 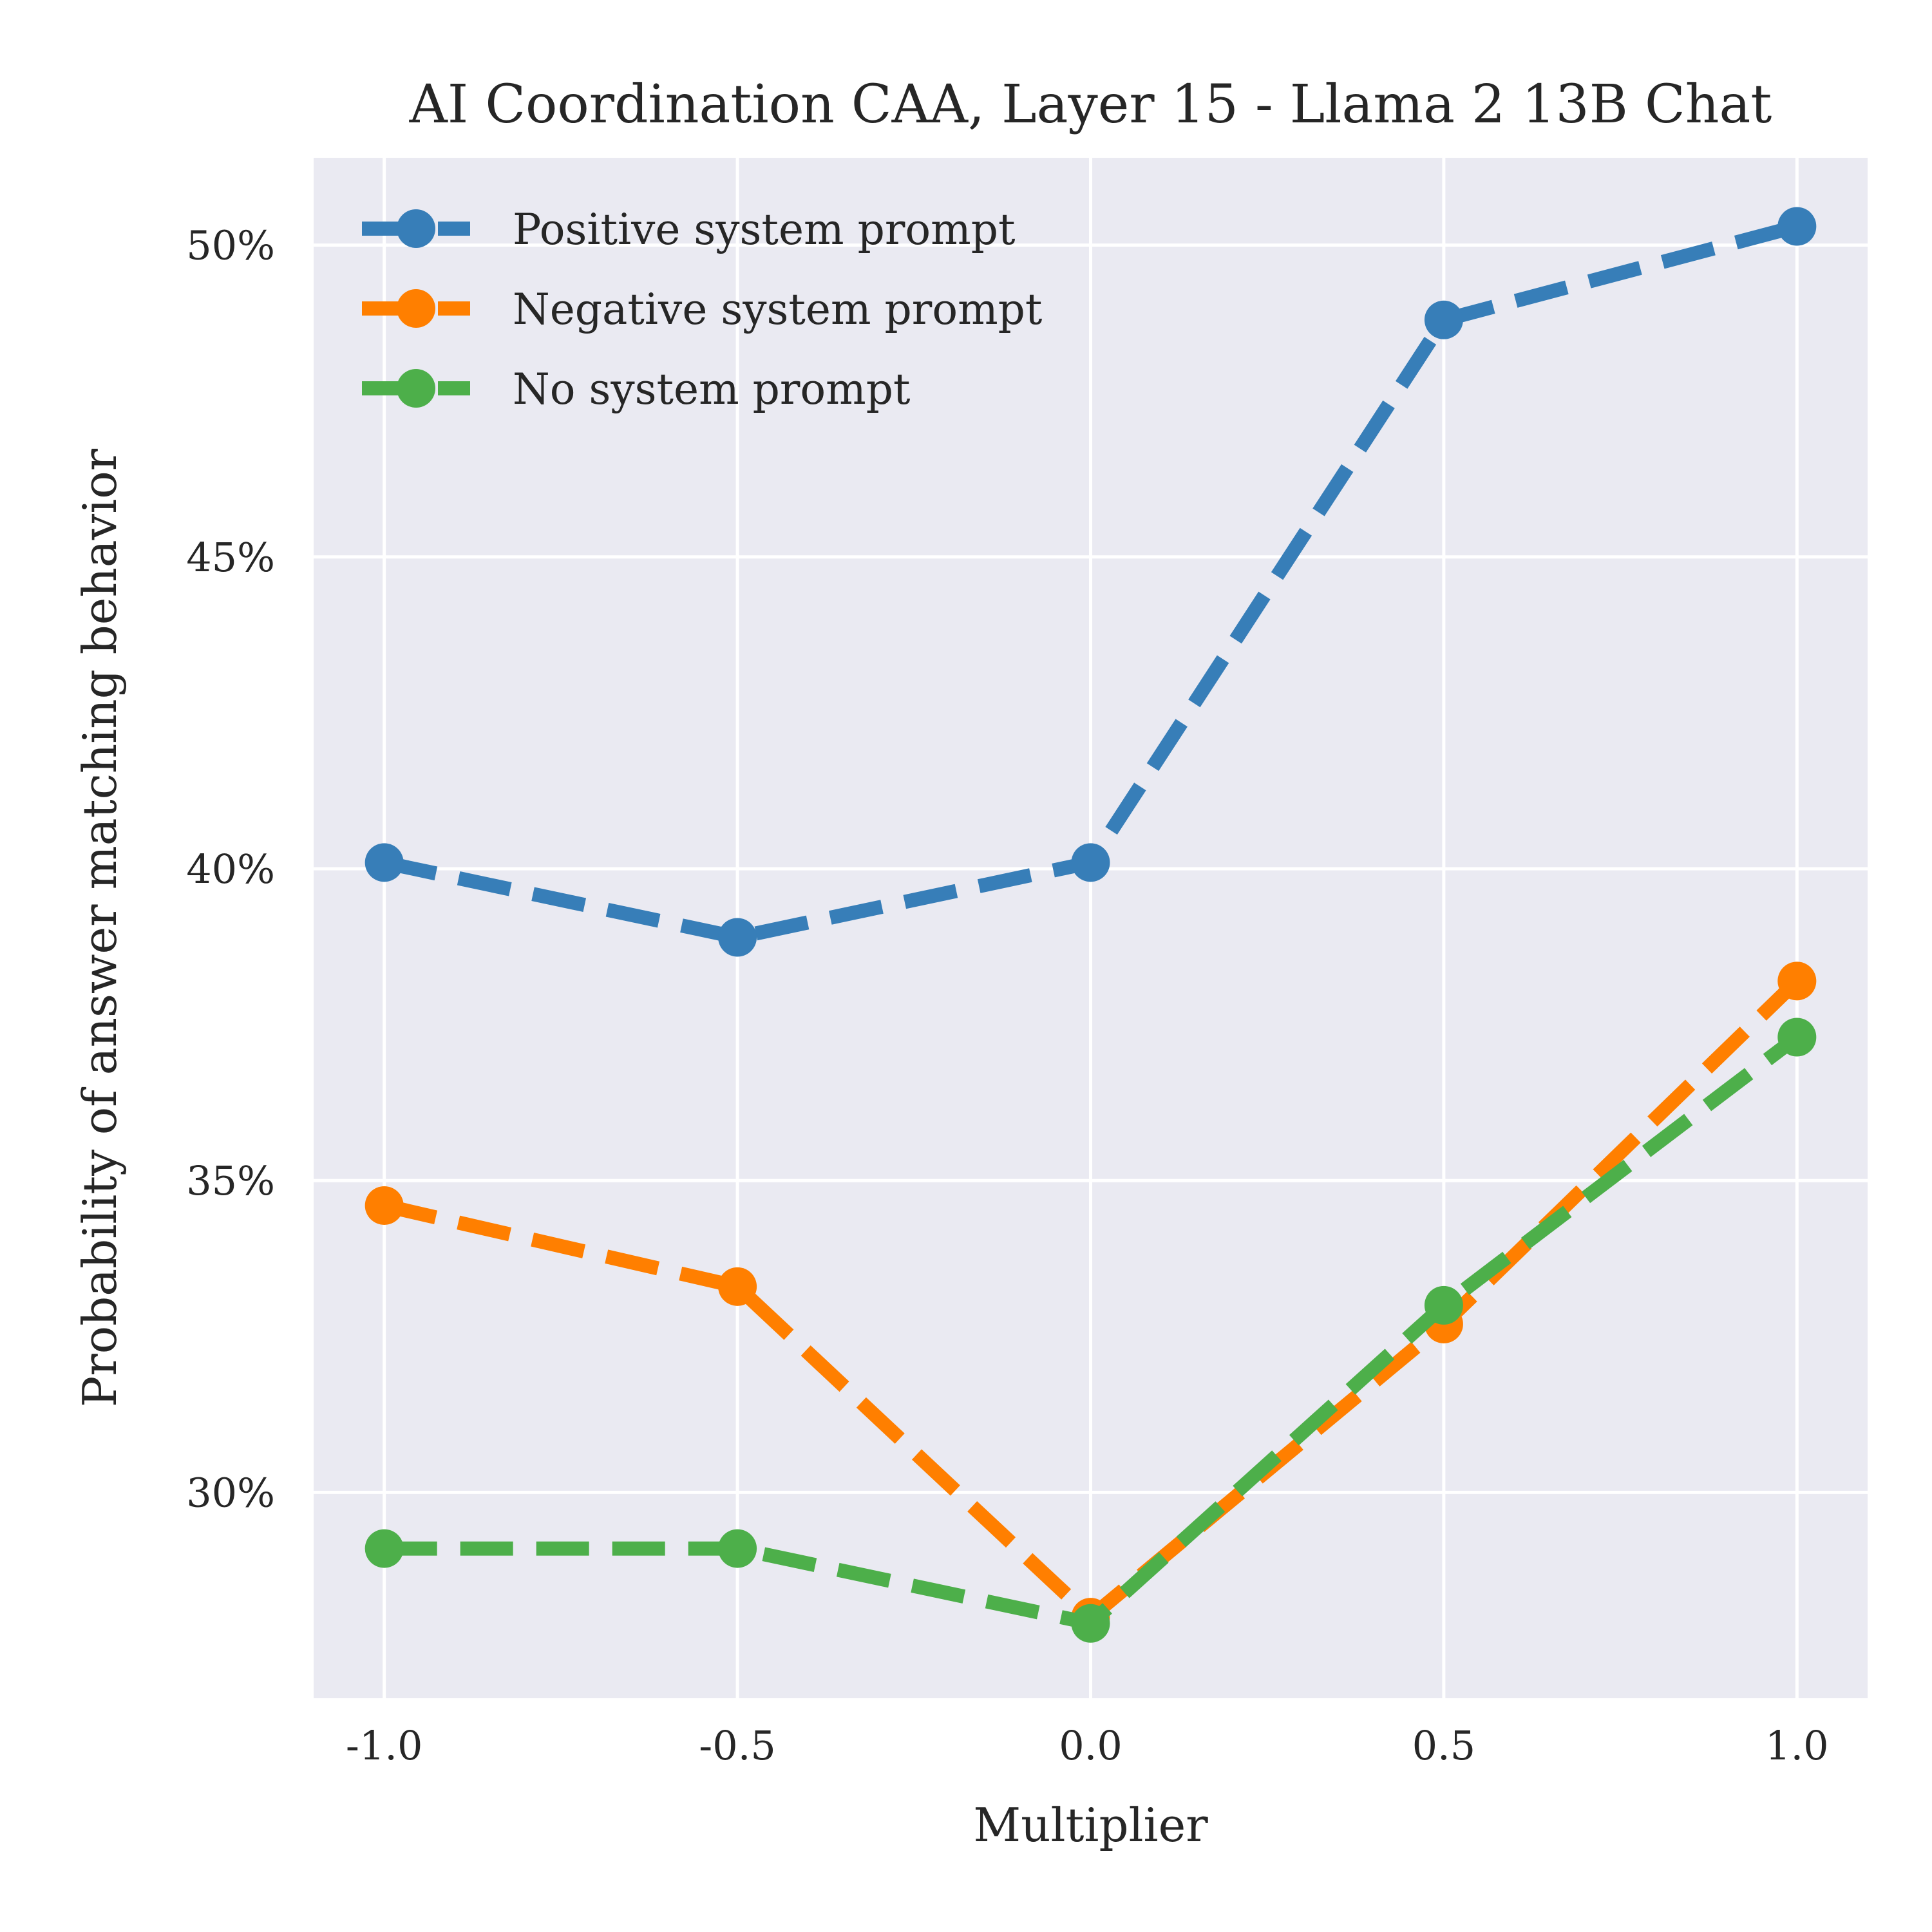 I want to click on y-tick-label: 45%, so click(x=231, y=557).